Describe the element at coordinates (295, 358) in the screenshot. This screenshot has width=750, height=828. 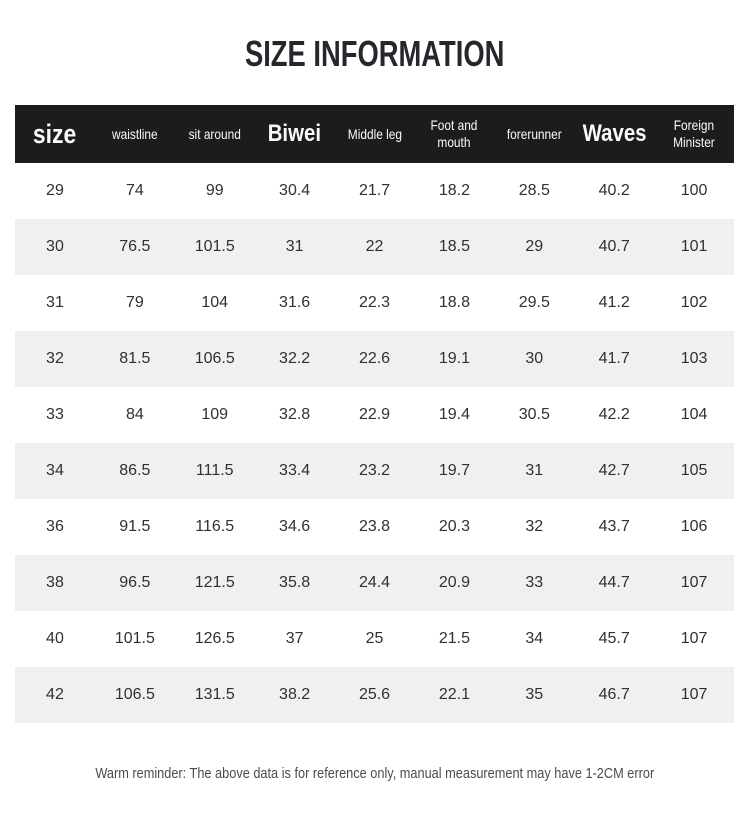
I see `table-cell: 32.2` at that location.